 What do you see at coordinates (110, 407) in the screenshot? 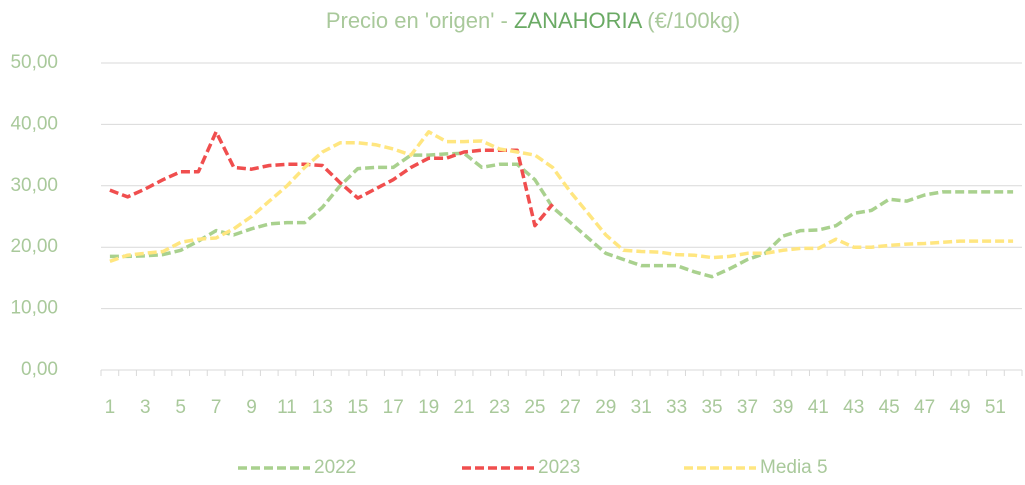
I see `x-tick-label: 1` at bounding box center [110, 407].